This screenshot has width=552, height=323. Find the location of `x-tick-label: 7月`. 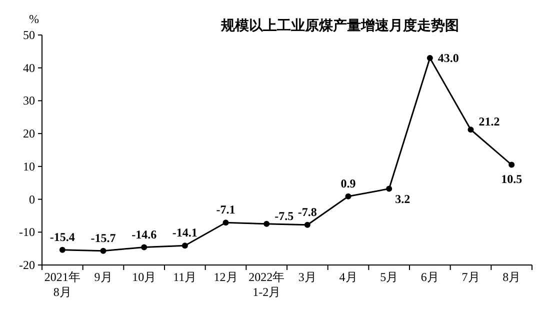

x-tick-label: 7月 is located at coordinates (471, 277).